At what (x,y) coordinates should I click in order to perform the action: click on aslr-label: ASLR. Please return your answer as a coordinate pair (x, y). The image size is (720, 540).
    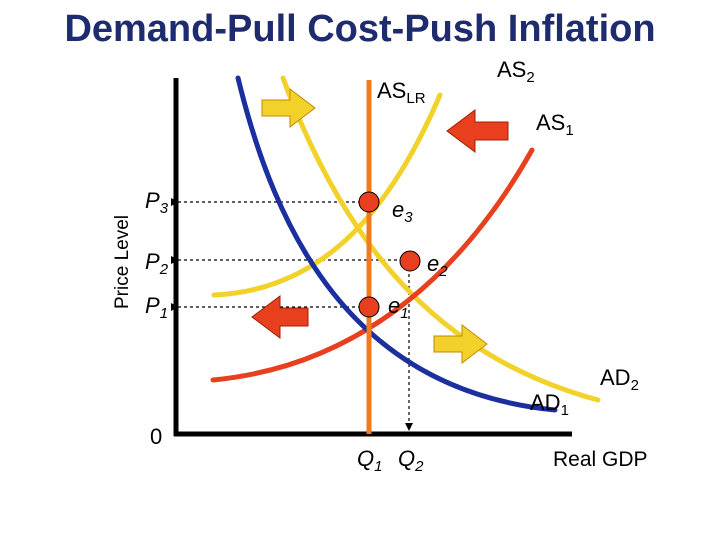
    Looking at the image, I should click on (401, 92).